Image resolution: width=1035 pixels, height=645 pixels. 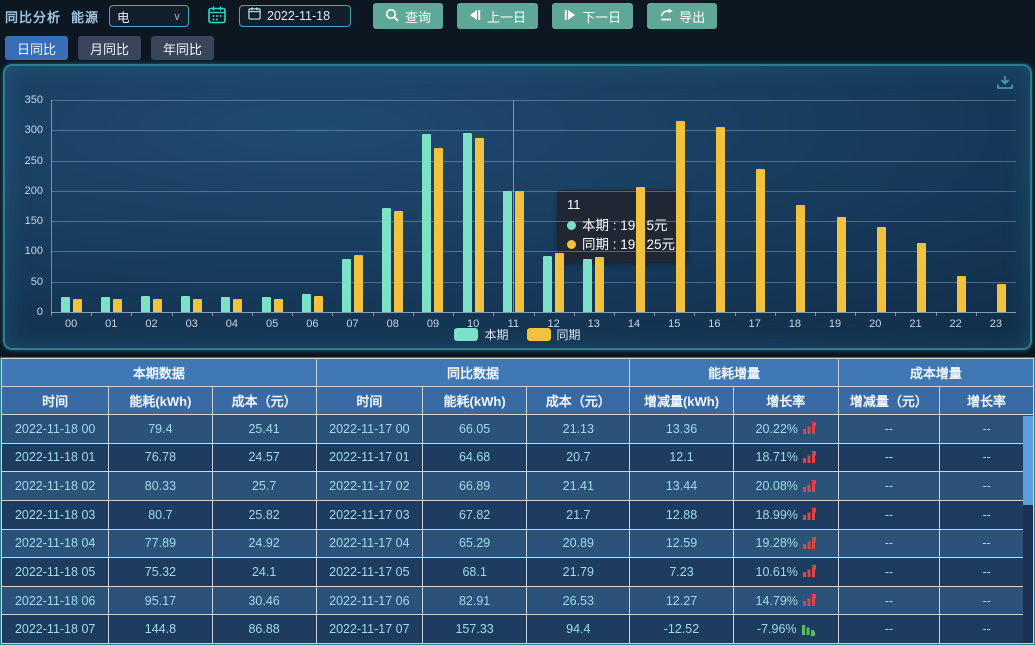 I want to click on tab-day-yoy: 日同比, so click(x=37, y=48).